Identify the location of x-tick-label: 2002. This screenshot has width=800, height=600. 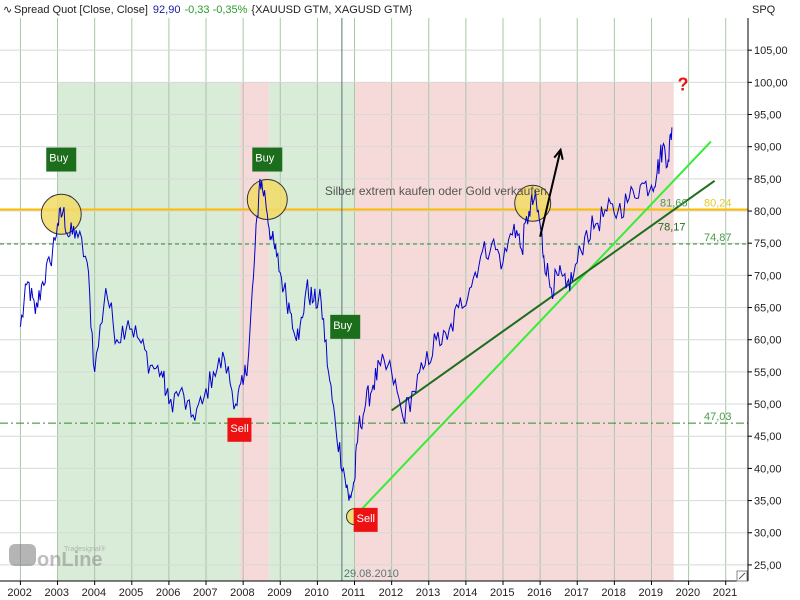
(19, 593).